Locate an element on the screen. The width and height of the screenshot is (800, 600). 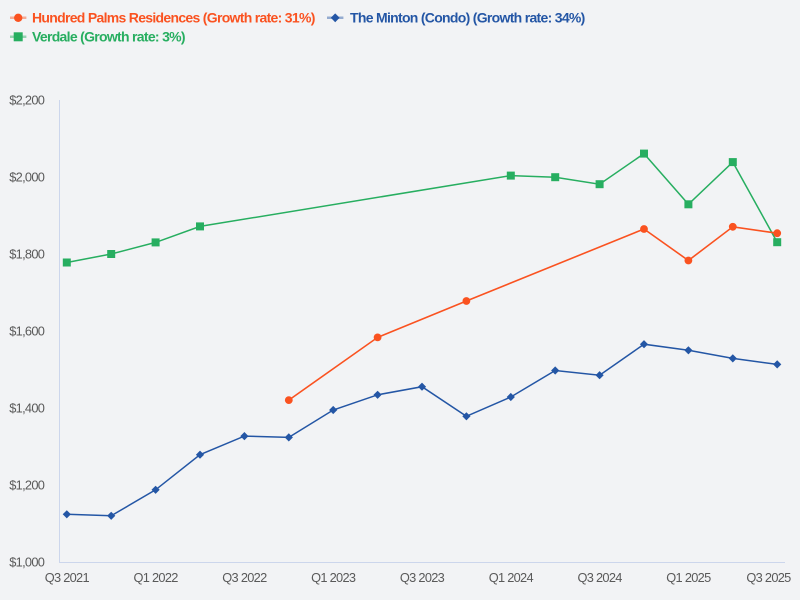
svg-text: Q3 2024 is located at coordinates (599, 577).